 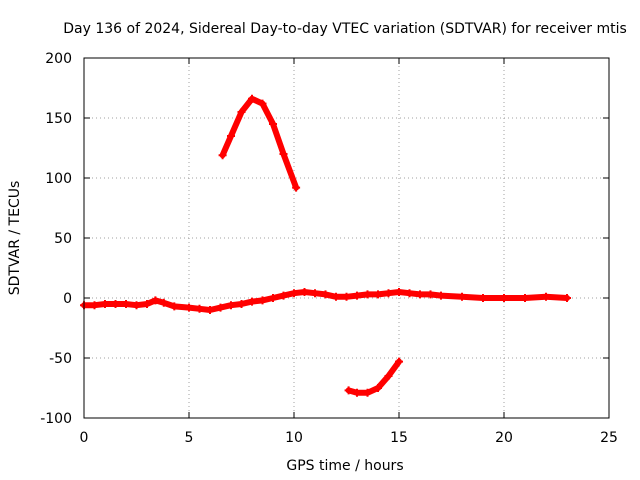 I want to click on x-tick-label: 10, so click(x=294, y=438).